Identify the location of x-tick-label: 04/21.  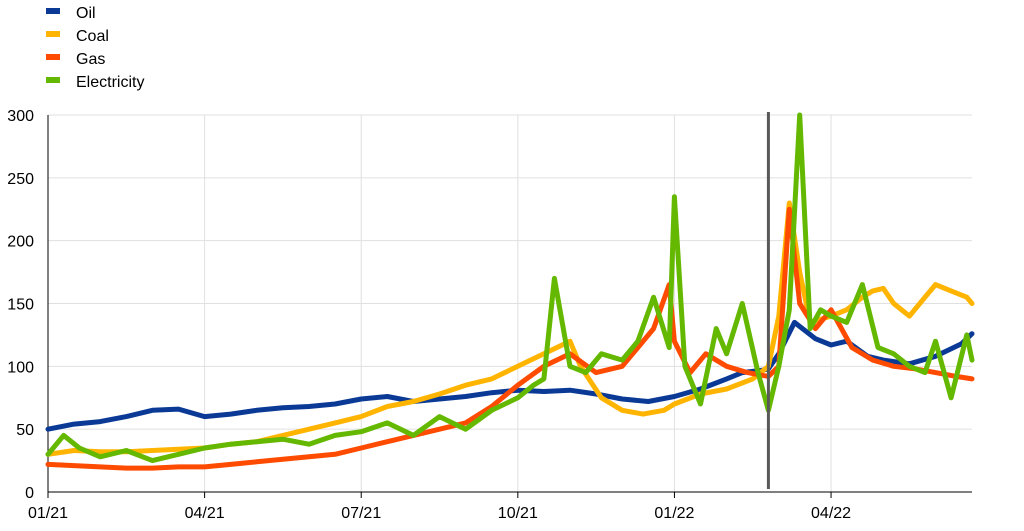
(205, 513).